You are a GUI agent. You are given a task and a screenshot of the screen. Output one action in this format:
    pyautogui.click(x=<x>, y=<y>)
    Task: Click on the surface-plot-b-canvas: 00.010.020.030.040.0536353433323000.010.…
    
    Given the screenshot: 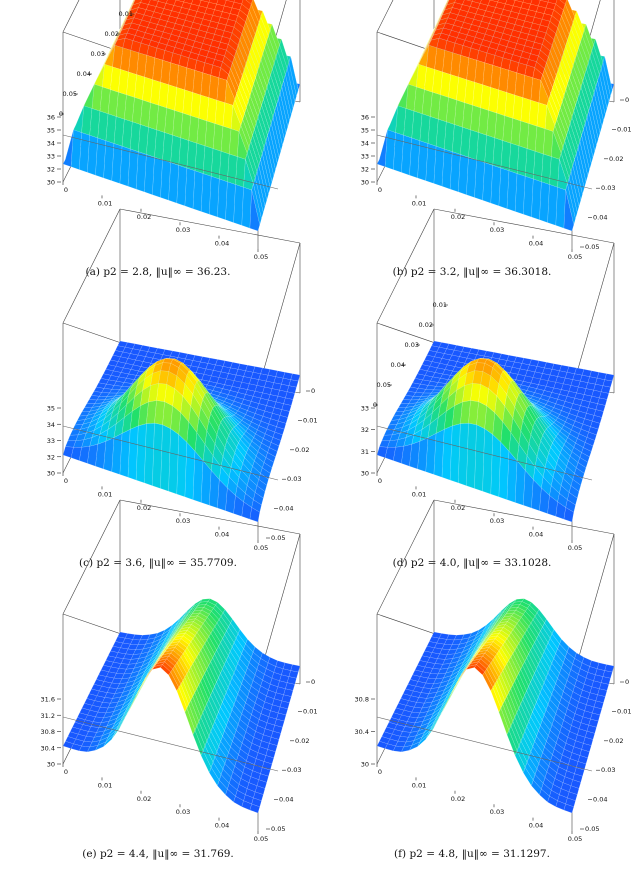 What is the action you would take?
    pyautogui.click(x=472, y=135)
    